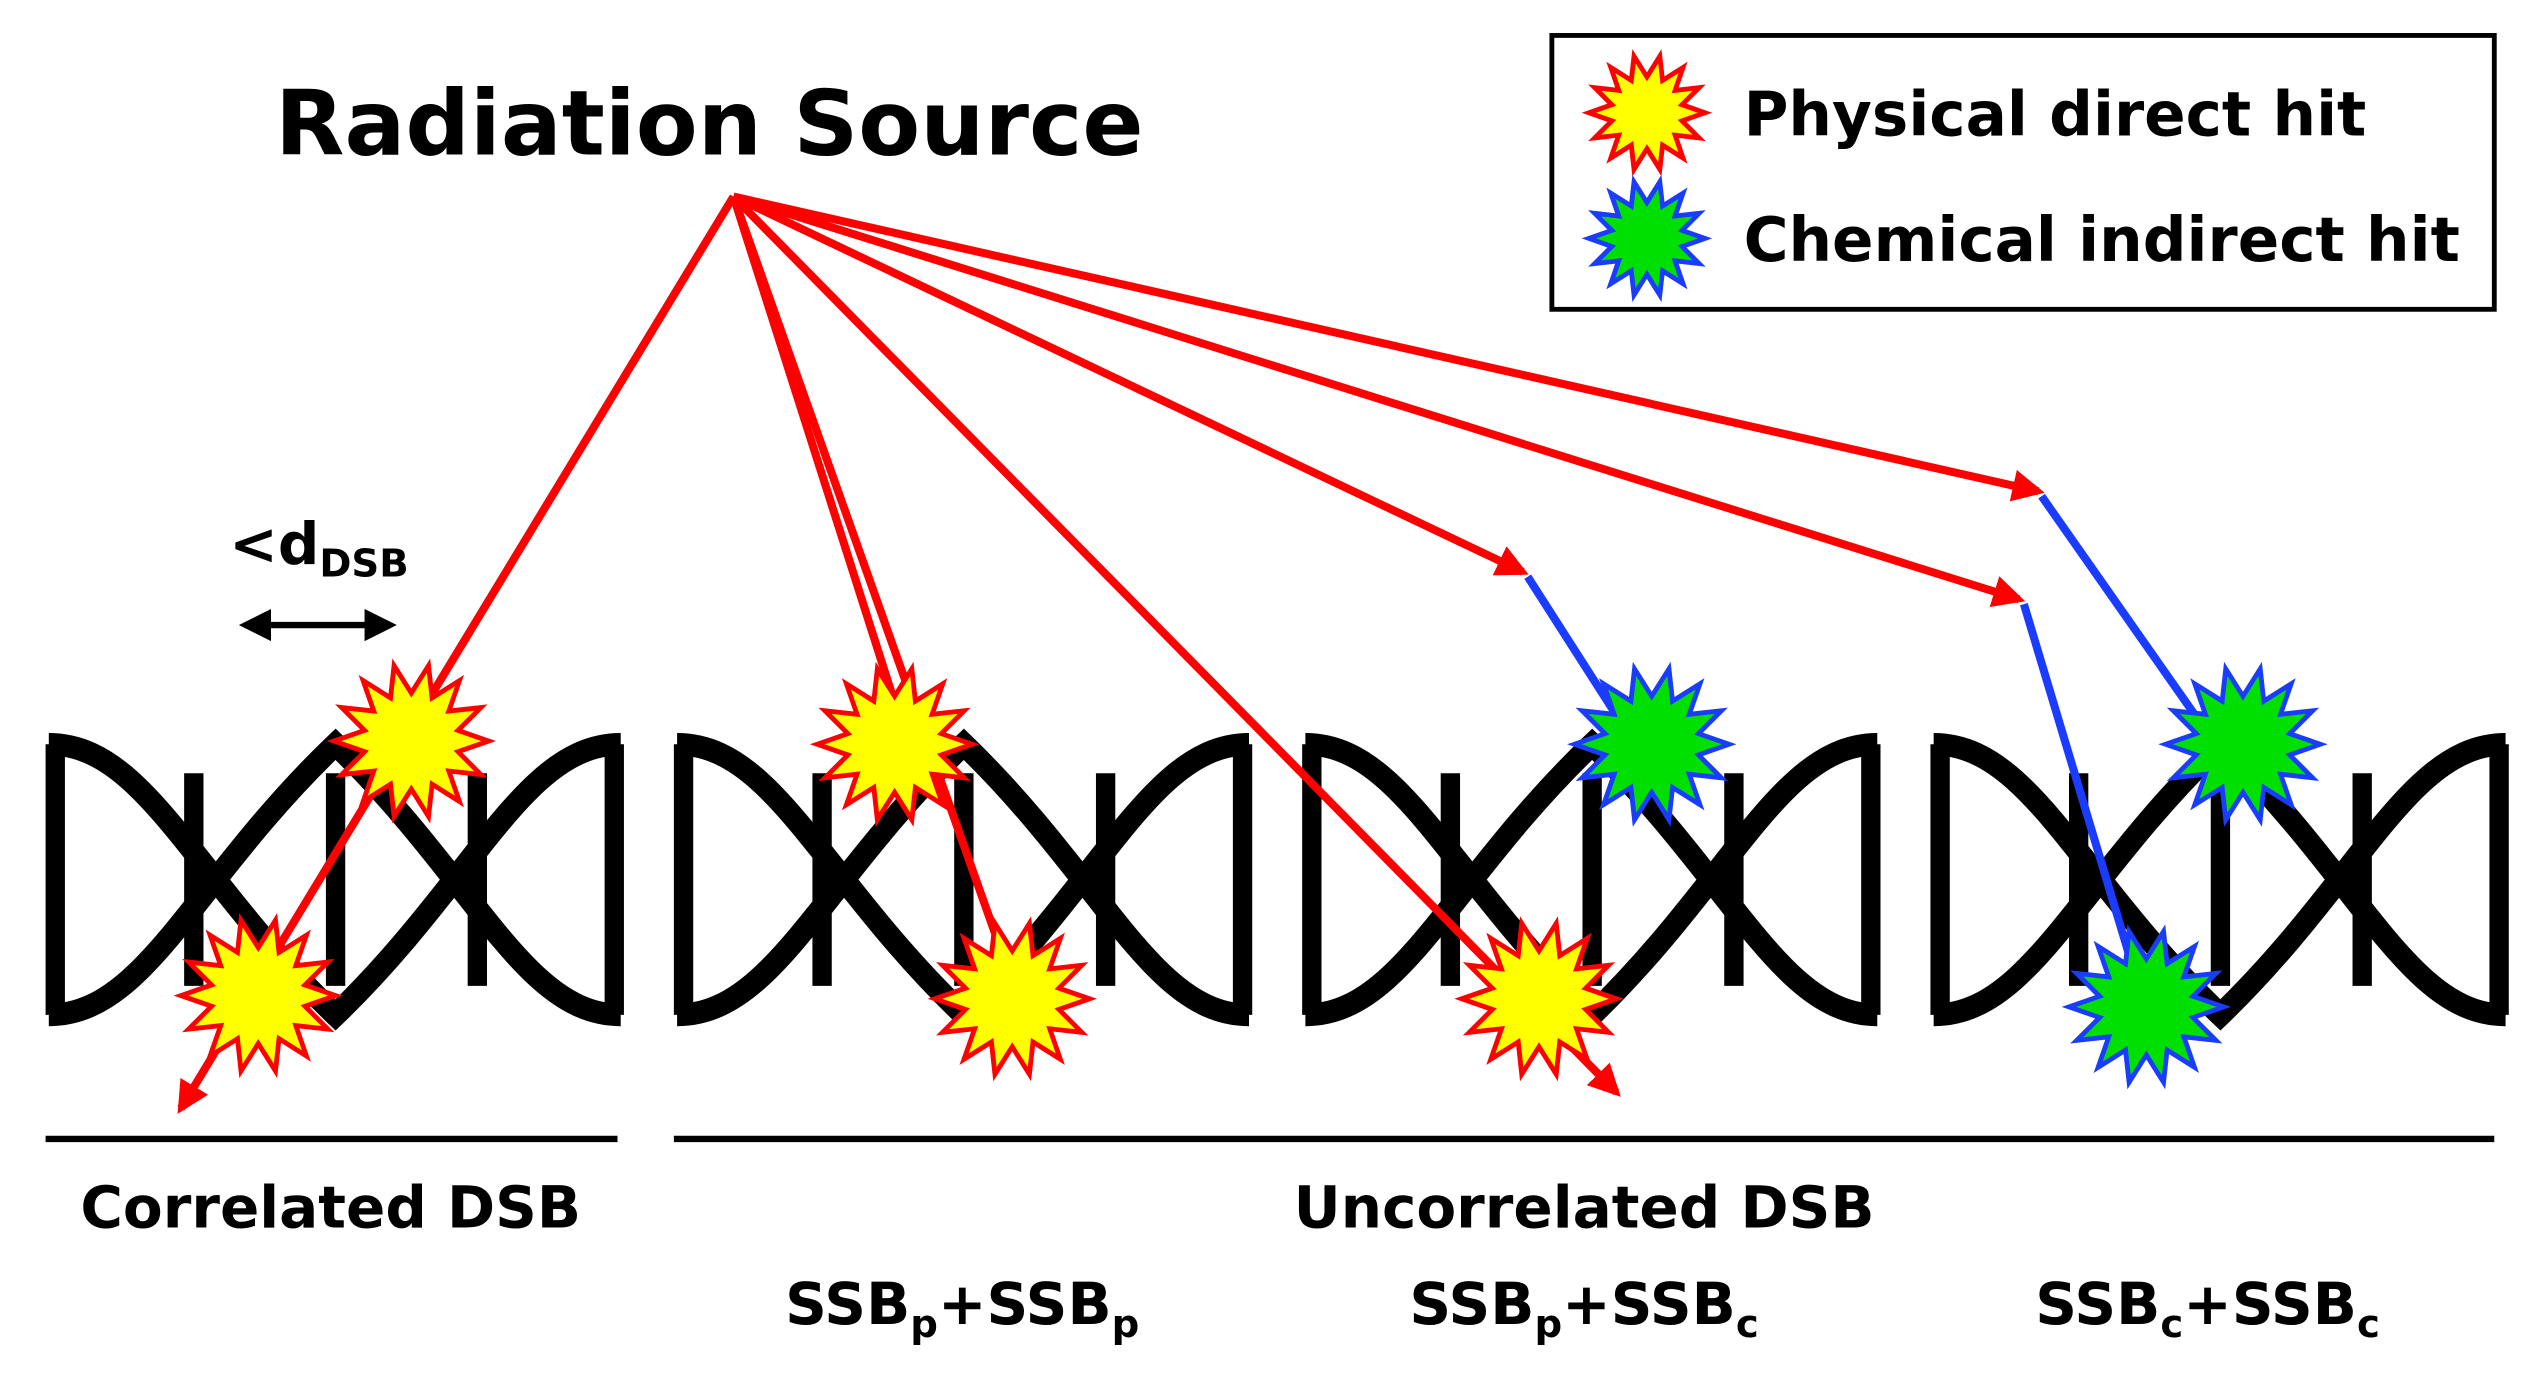 Image resolution: width=2527 pixels, height=1379 pixels. Describe the element at coordinates (330, 1208) in the screenshot. I see `group-label: Correlated DSB` at that location.